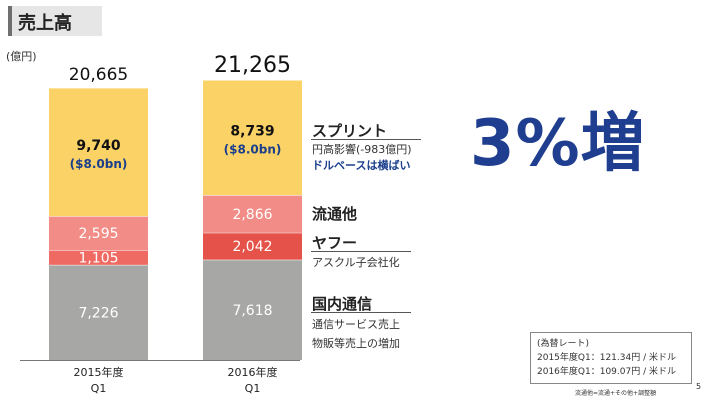  What do you see at coordinates (252, 65) in the screenshot?
I see `bar-2-total: 21,265` at bounding box center [252, 65].